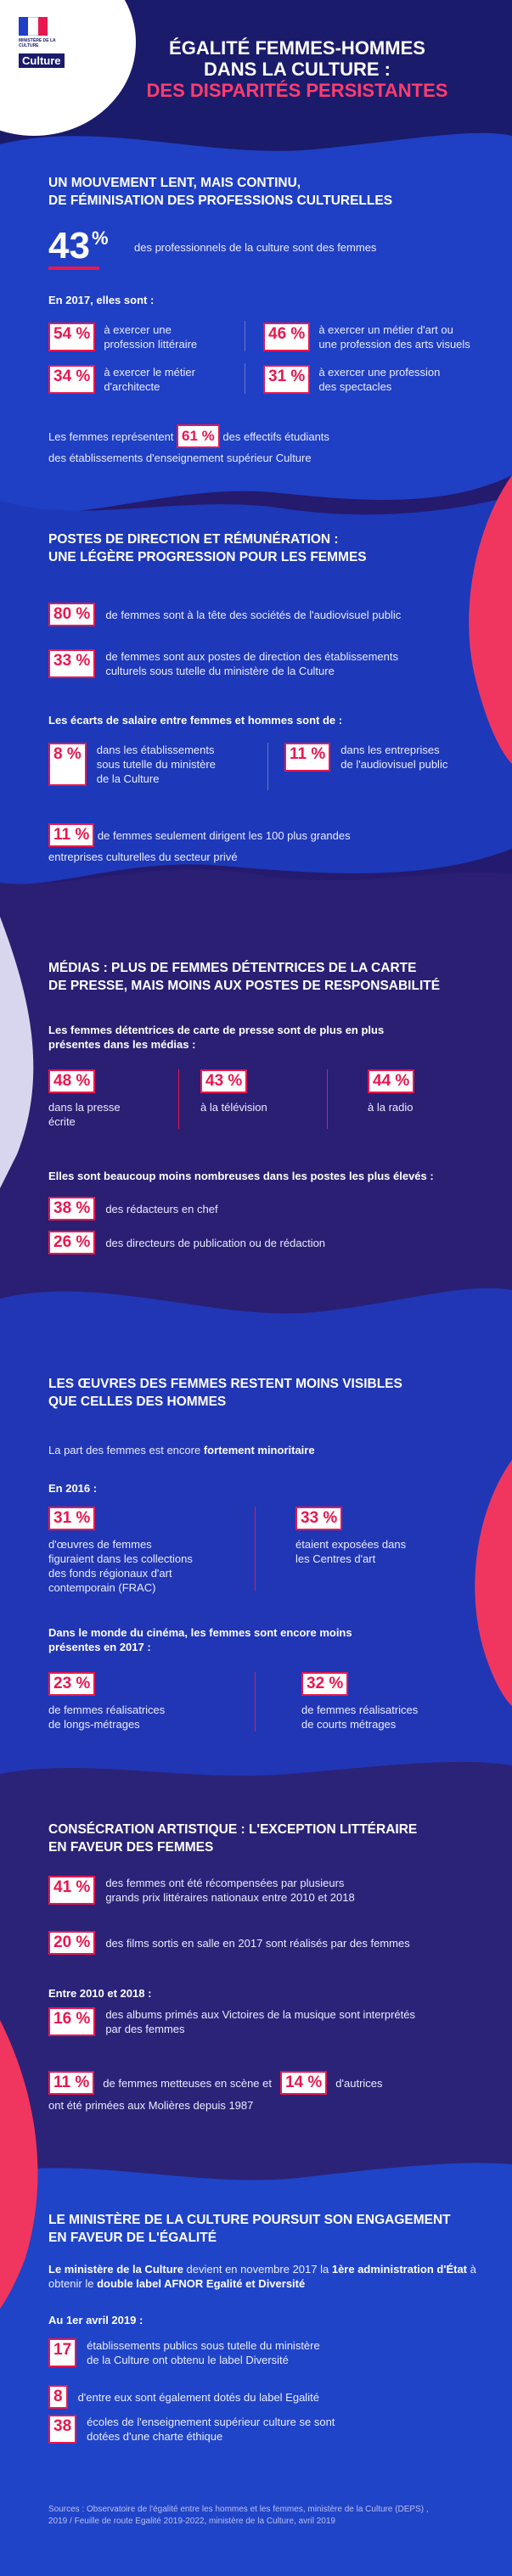 The width and height of the screenshot is (512, 2576). I want to click on title-line-2: DANS LA CULTURE :, so click(297, 69).